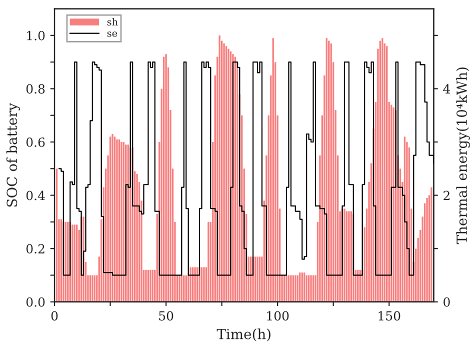 This screenshot has height=351, width=474. Describe the element at coordinates (447, 302) in the screenshot. I see `y2-tick-label: 0` at that location.